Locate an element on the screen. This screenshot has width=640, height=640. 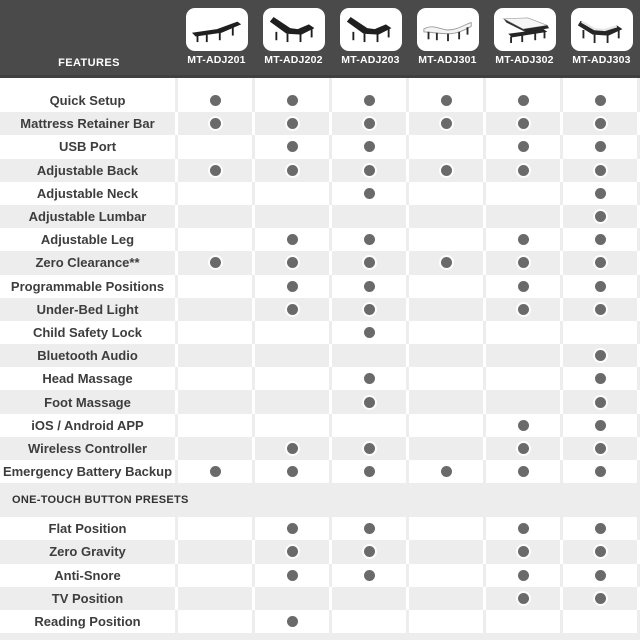
feature-row: Emergency Battery Backup is located at coordinates (320, 472).